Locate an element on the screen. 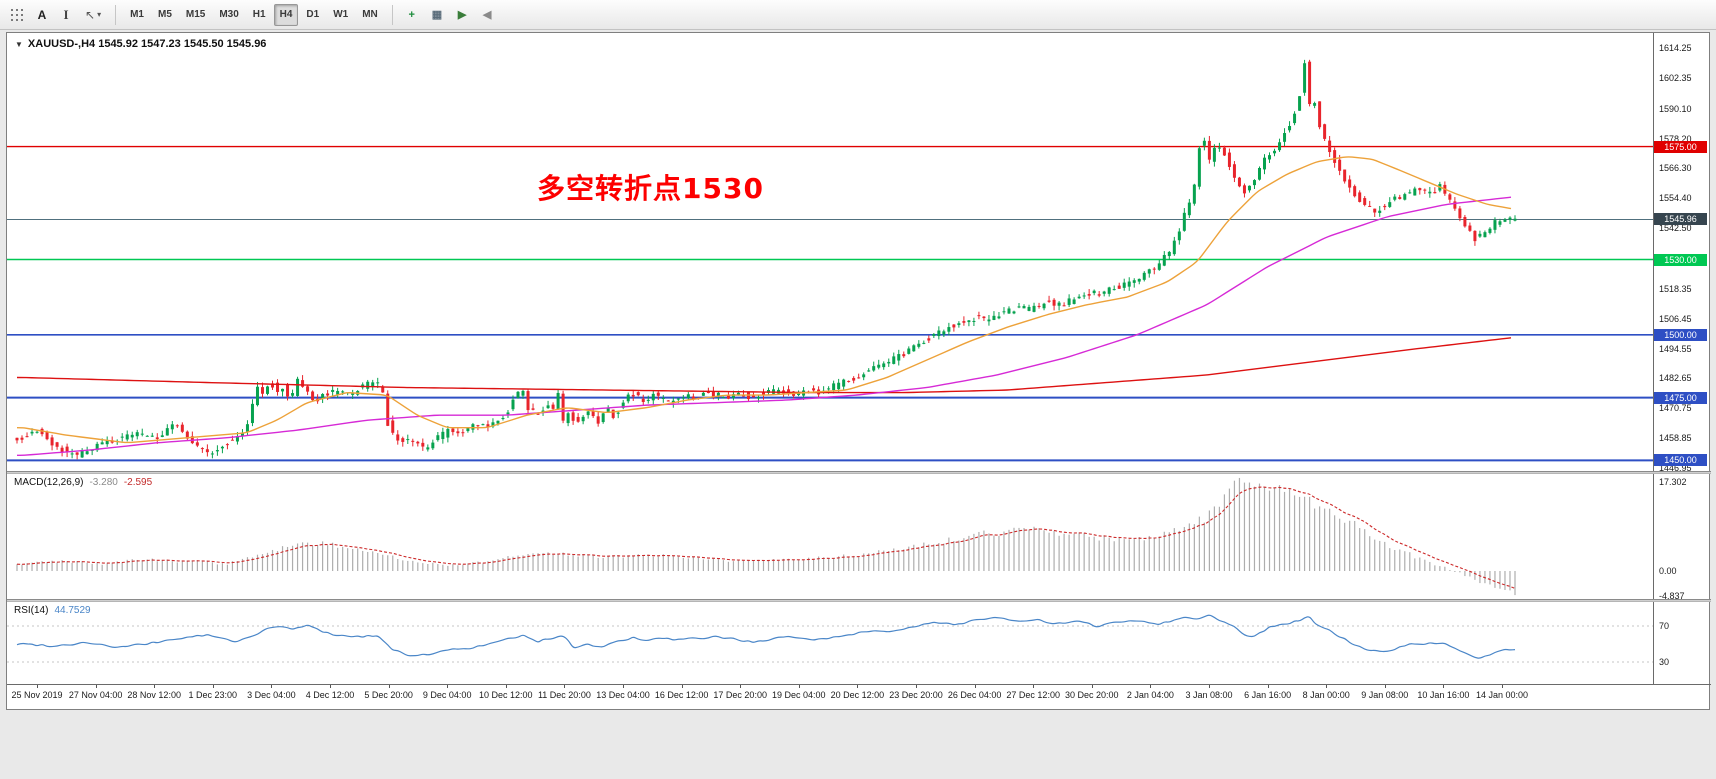 The width and height of the screenshot is (1716, 779). bid-price-badge: 1545.96 is located at coordinates (1680, 219).